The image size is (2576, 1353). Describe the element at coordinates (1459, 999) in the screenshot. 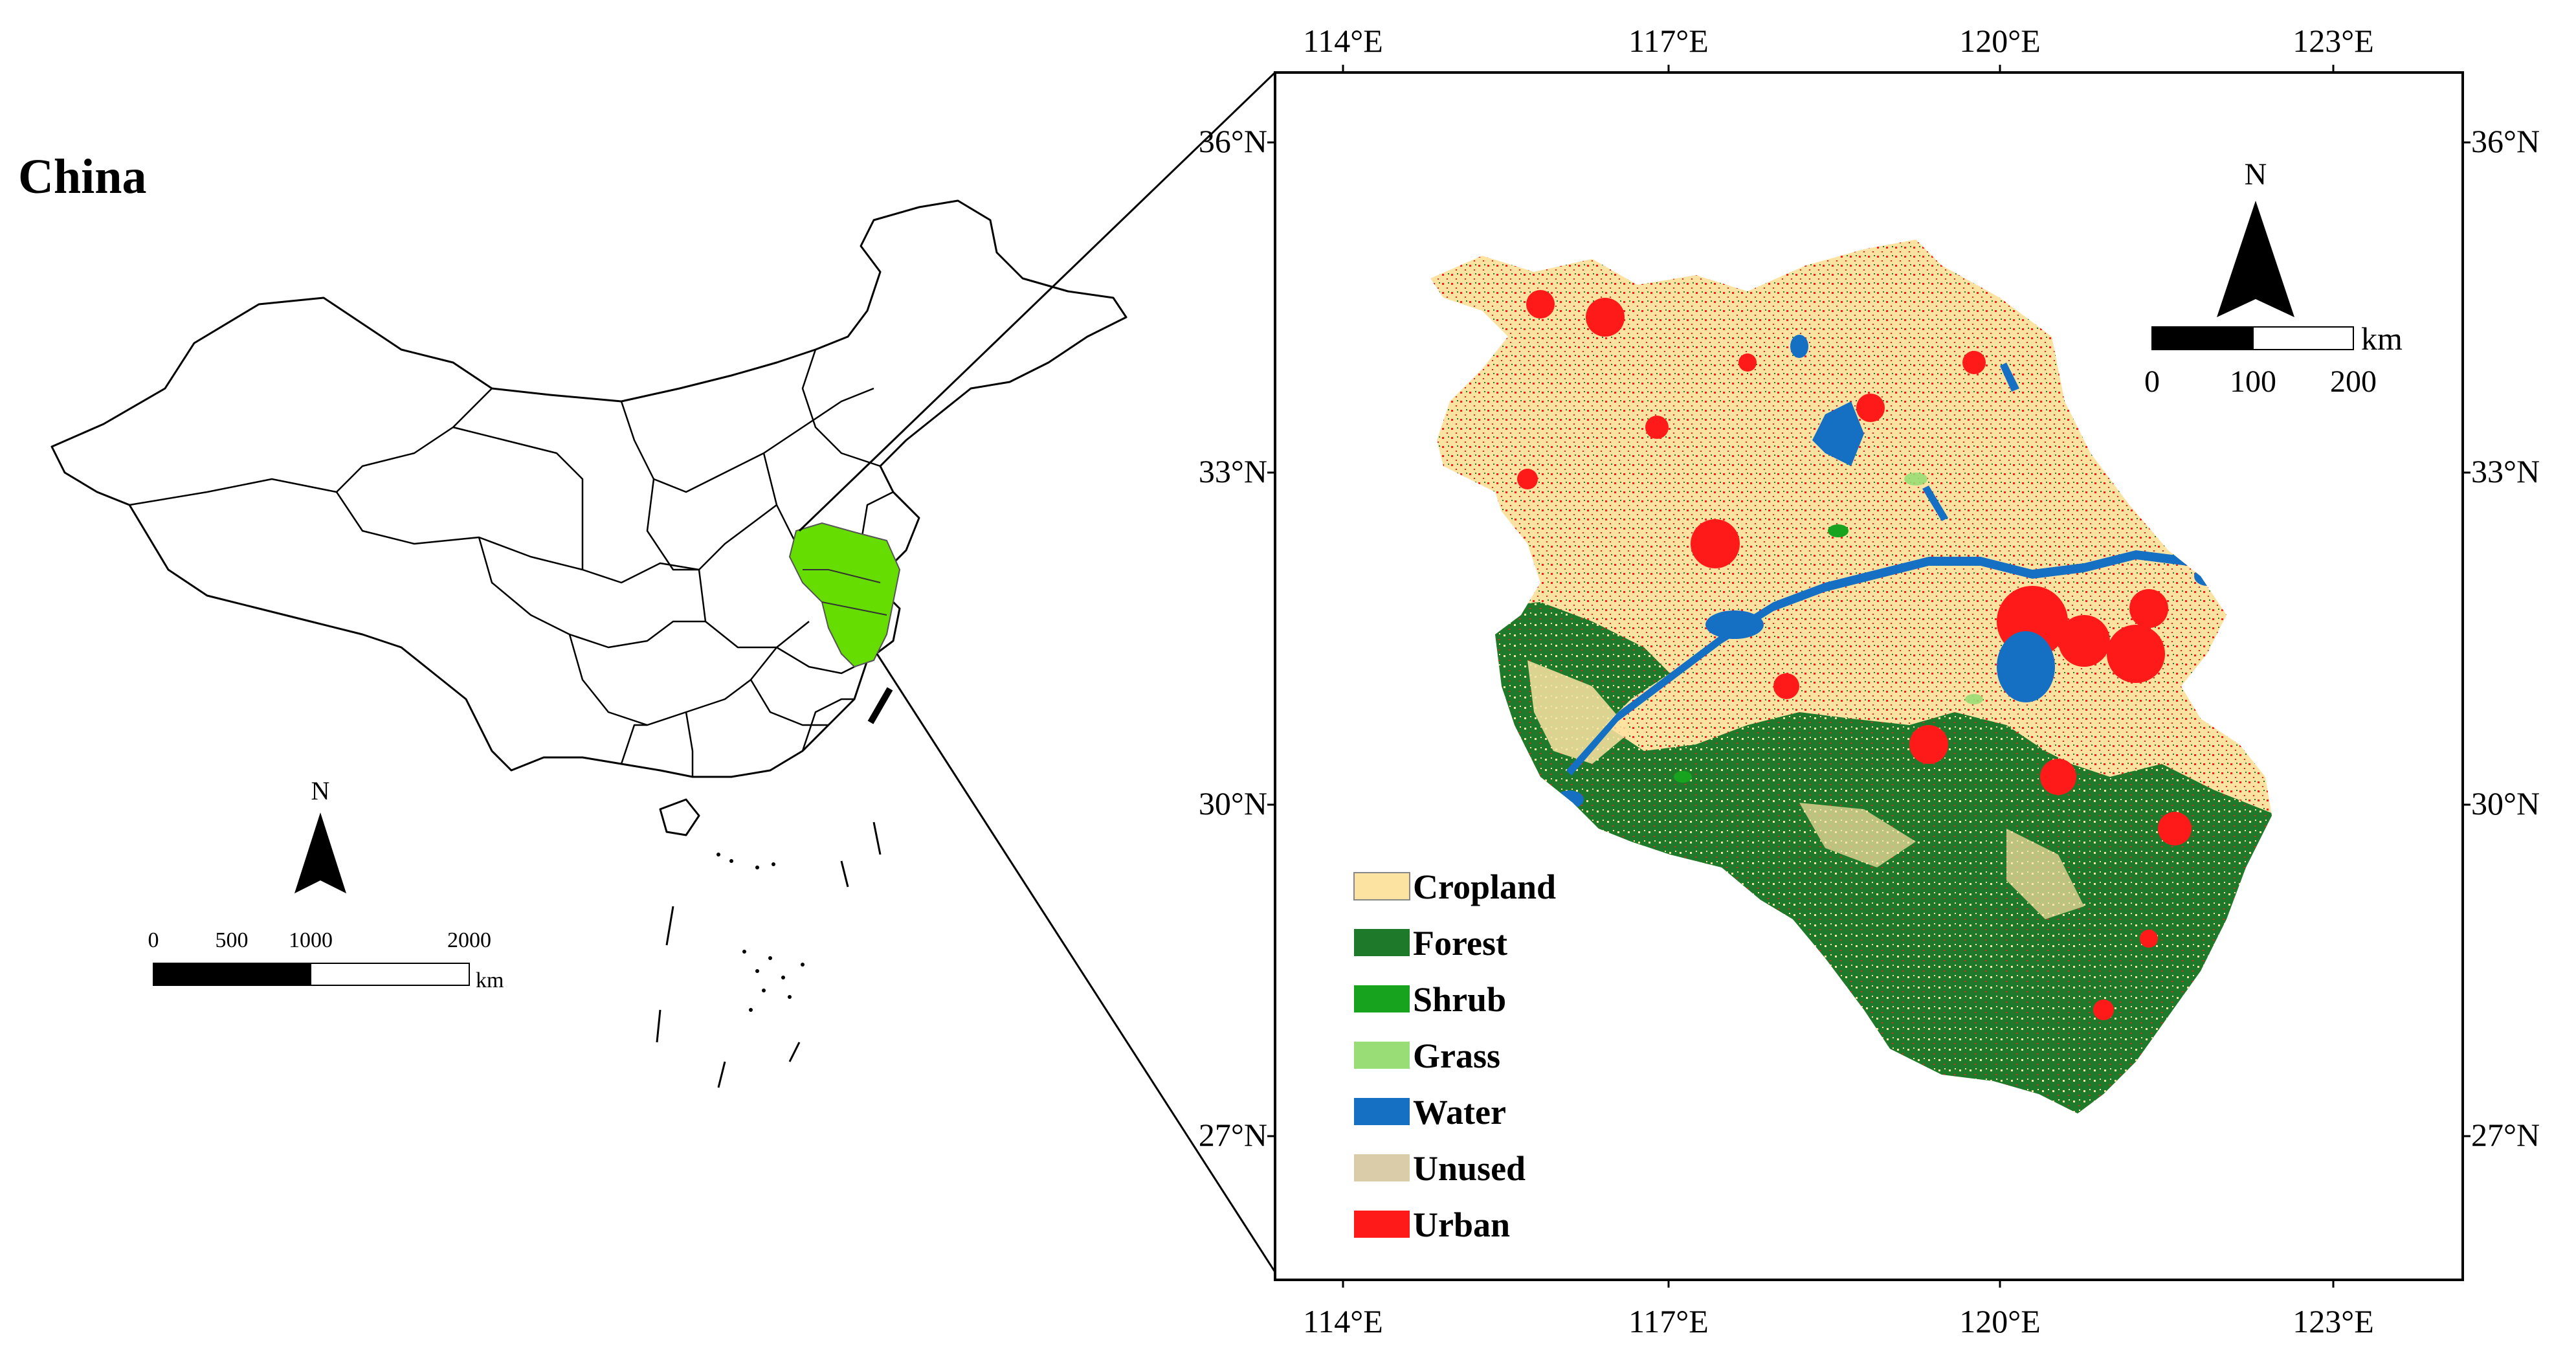

I see `legend-label-shrub: Shrub` at that location.